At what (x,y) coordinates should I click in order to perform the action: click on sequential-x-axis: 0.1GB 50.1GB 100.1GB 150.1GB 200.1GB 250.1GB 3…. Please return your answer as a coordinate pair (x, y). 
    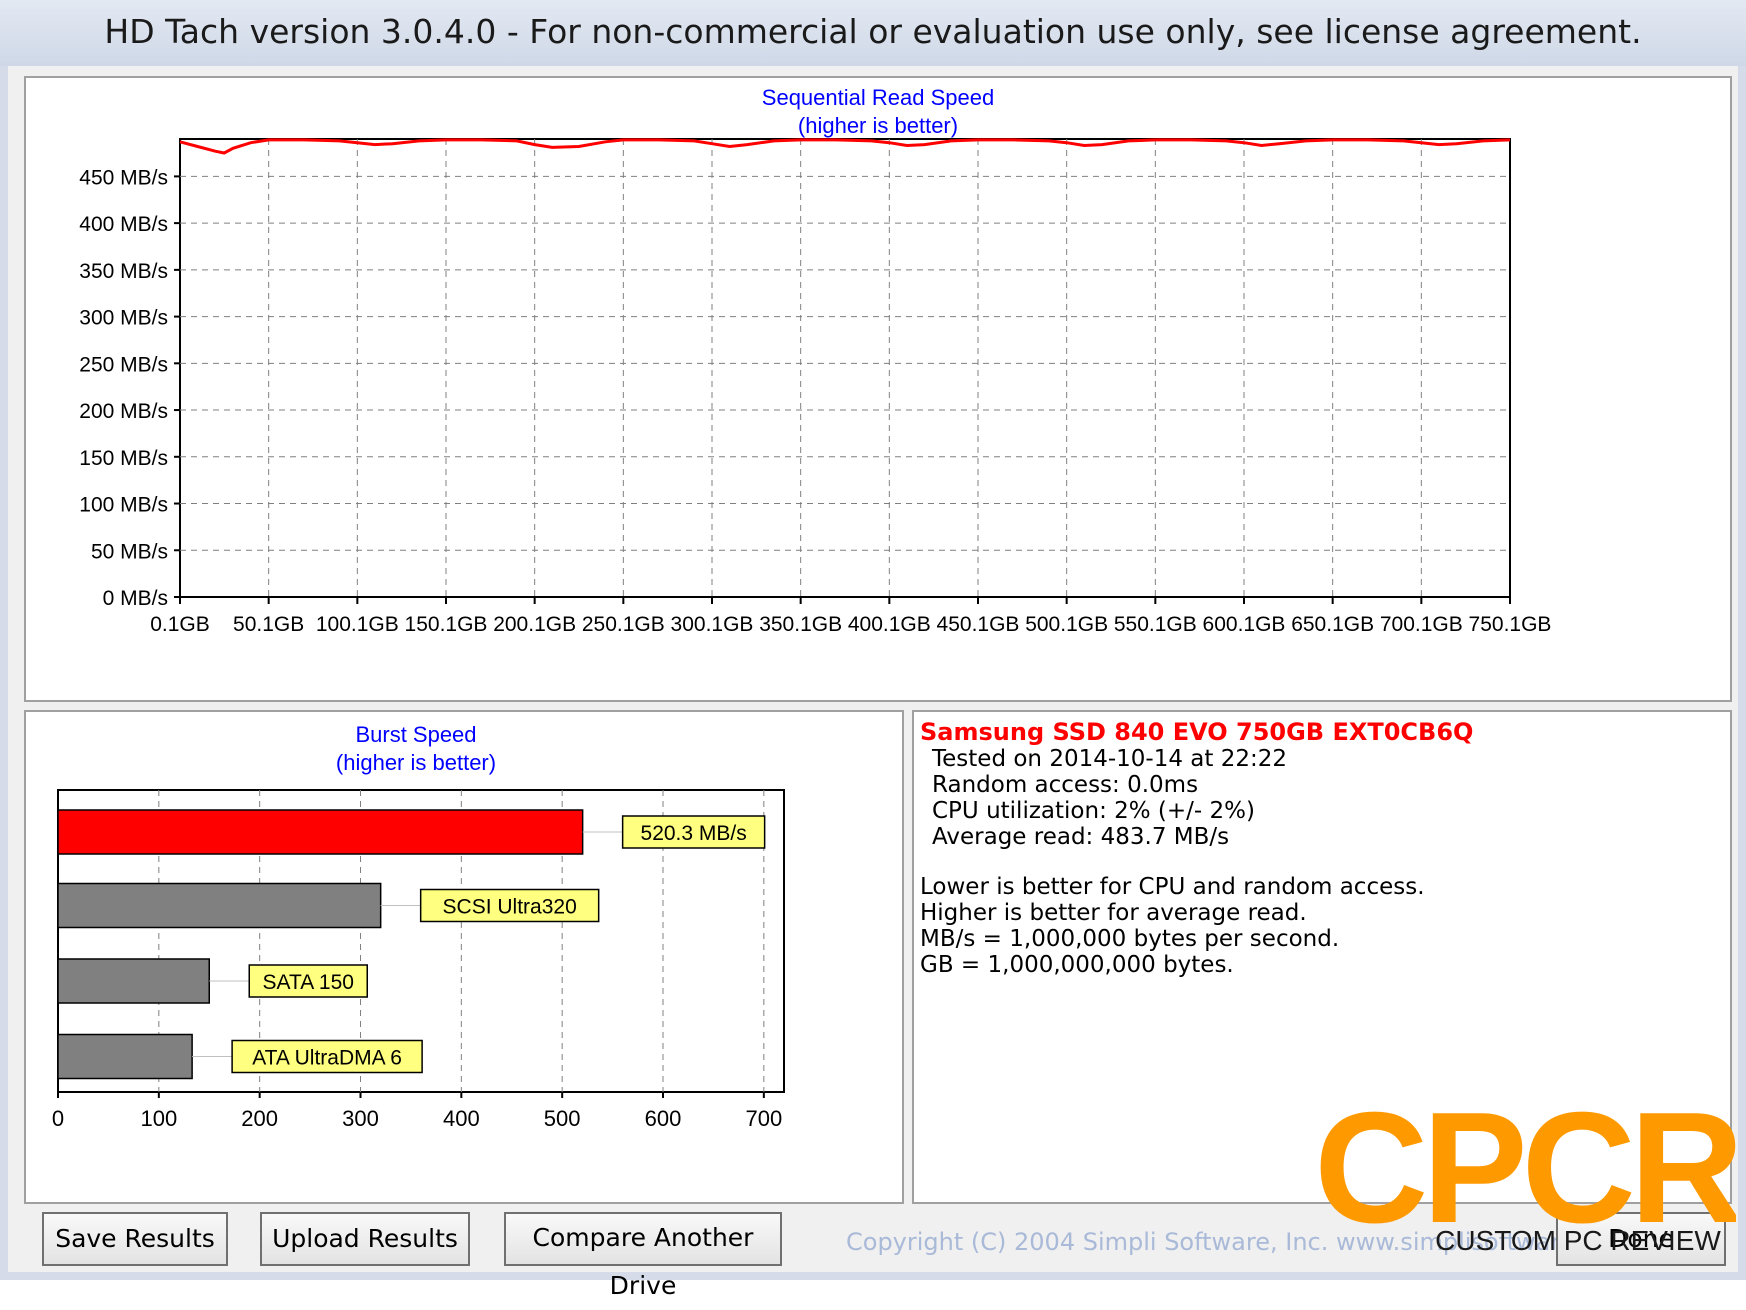
    Looking at the image, I should click on (850, 616).